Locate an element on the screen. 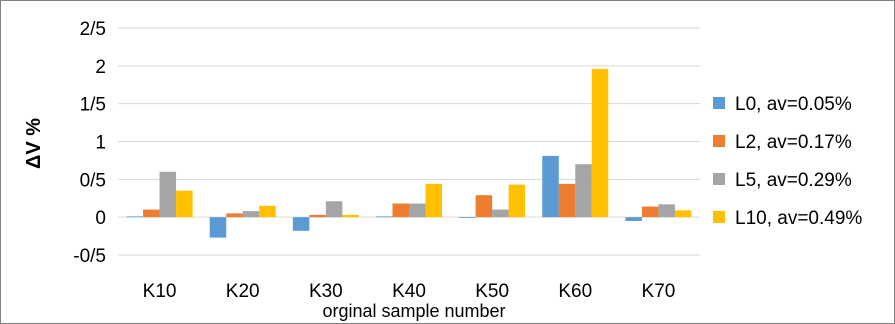  x-tick-label: K40 is located at coordinates (409, 291).